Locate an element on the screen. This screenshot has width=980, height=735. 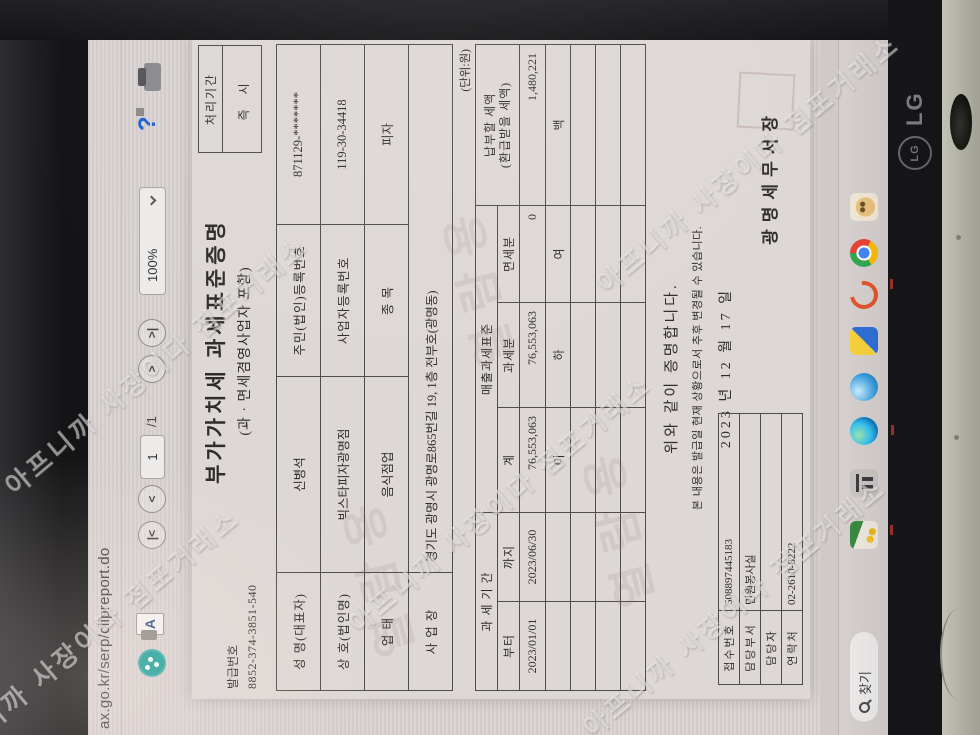
document-subtitle: (과 · 면세겸영사업자 포함) is located at coordinates (245, 351).